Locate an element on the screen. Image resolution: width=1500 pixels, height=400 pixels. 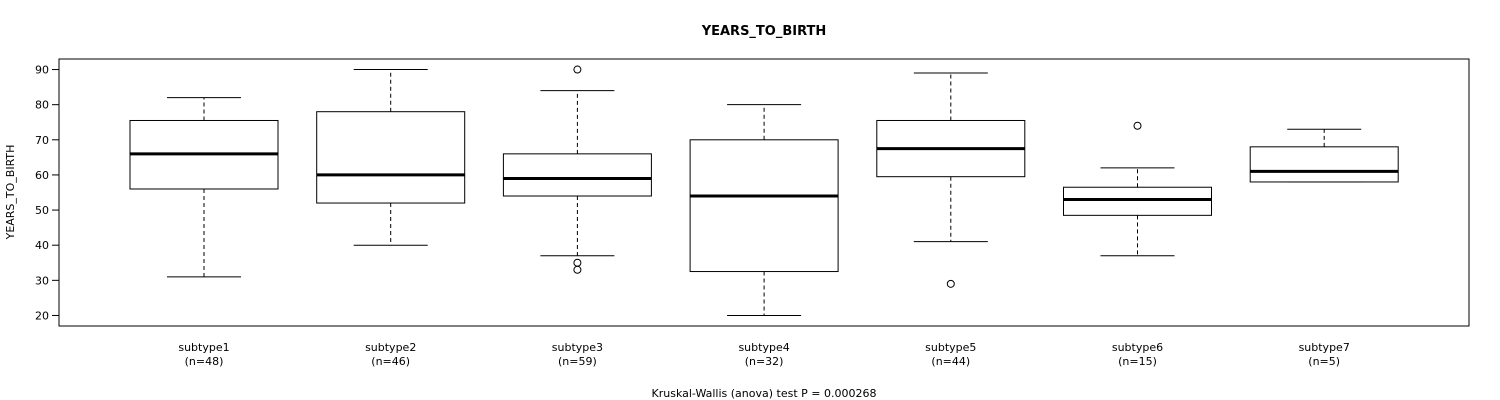
y-tick-label: 90 is located at coordinates (42, 70).